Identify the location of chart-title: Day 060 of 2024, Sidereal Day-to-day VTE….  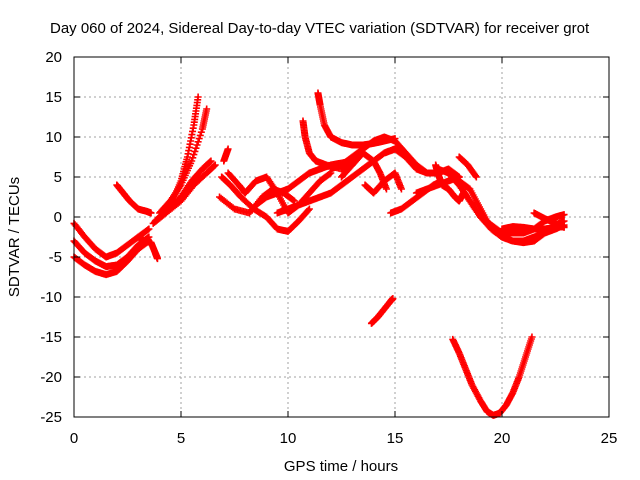
(320, 28).